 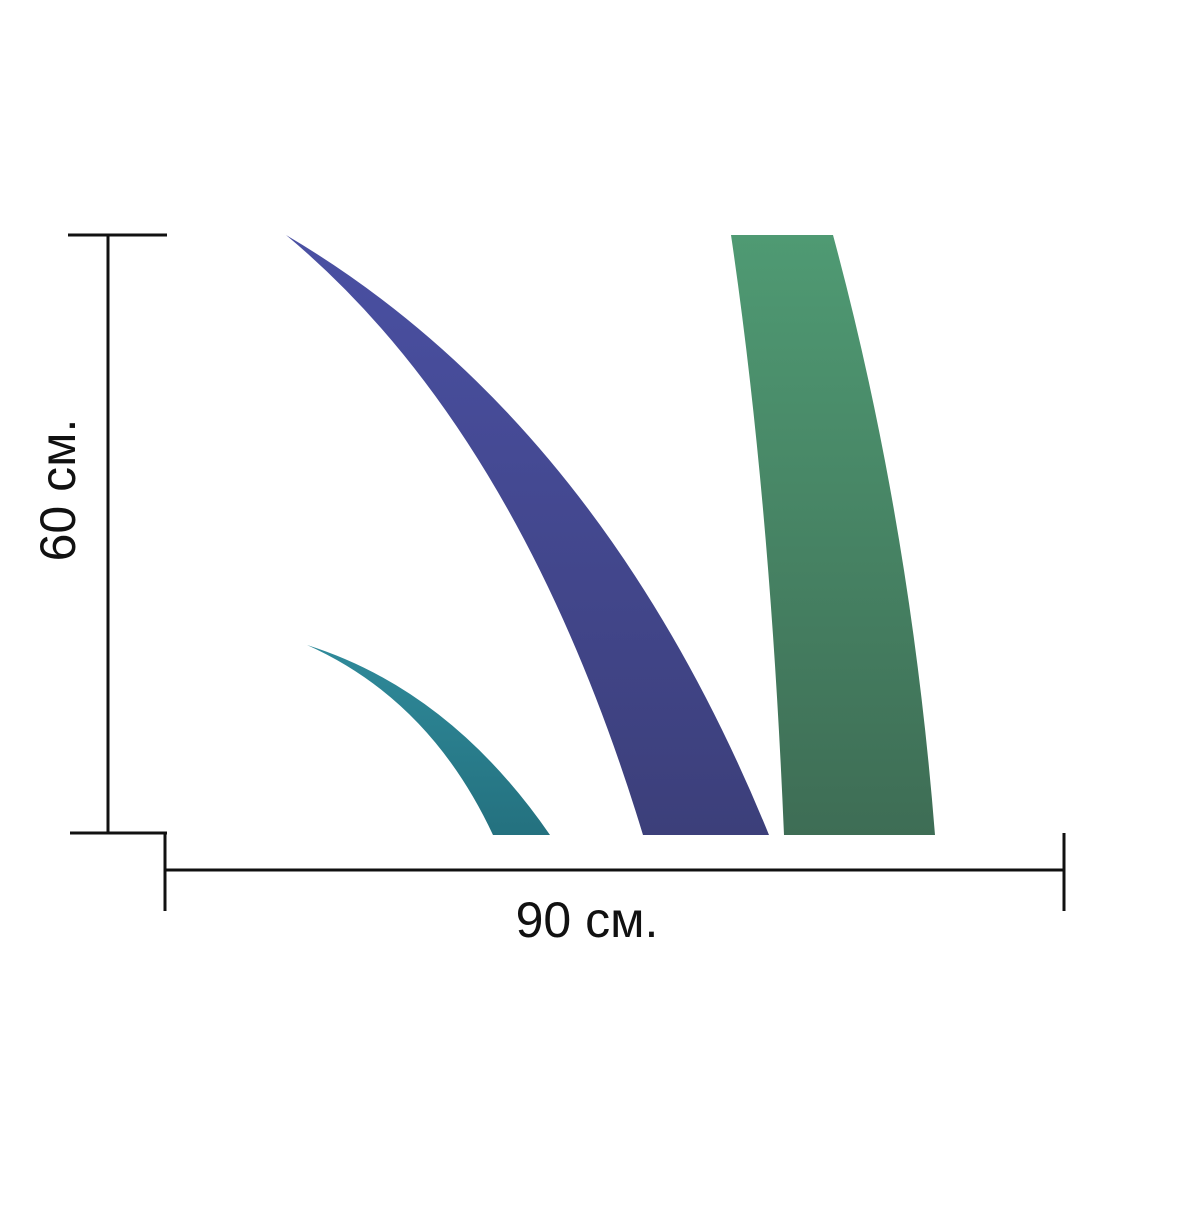 What do you see at coordinates (587, 920) in the screenshot?
I see `width-label: 90 см.` at bounding box center [587, 920].